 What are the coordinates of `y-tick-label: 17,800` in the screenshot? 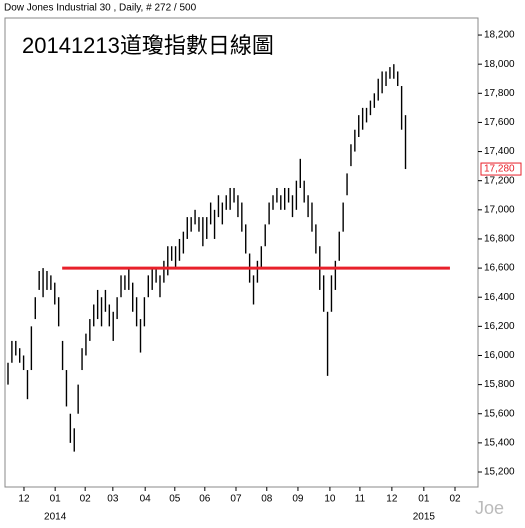 It's located at (499, 93).